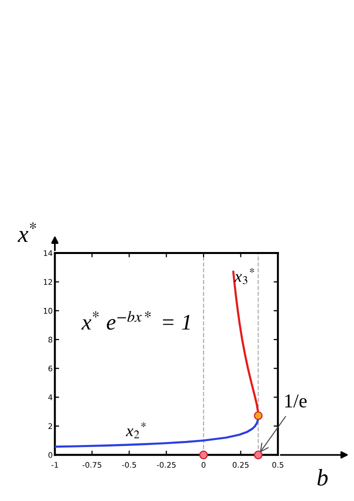  What do you see at coordinates (322, 477) in the screenshot?
I see `x-axis-title: b` at bounding box center [322, 477].